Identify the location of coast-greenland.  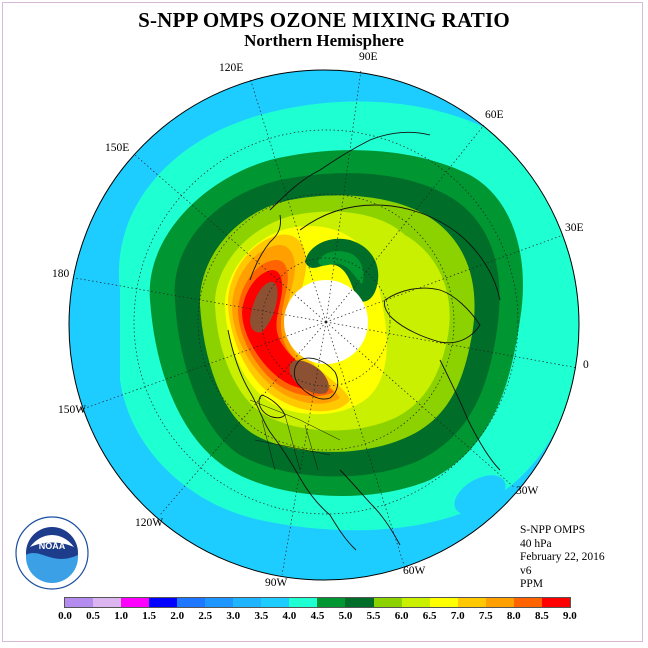
(316, 378).